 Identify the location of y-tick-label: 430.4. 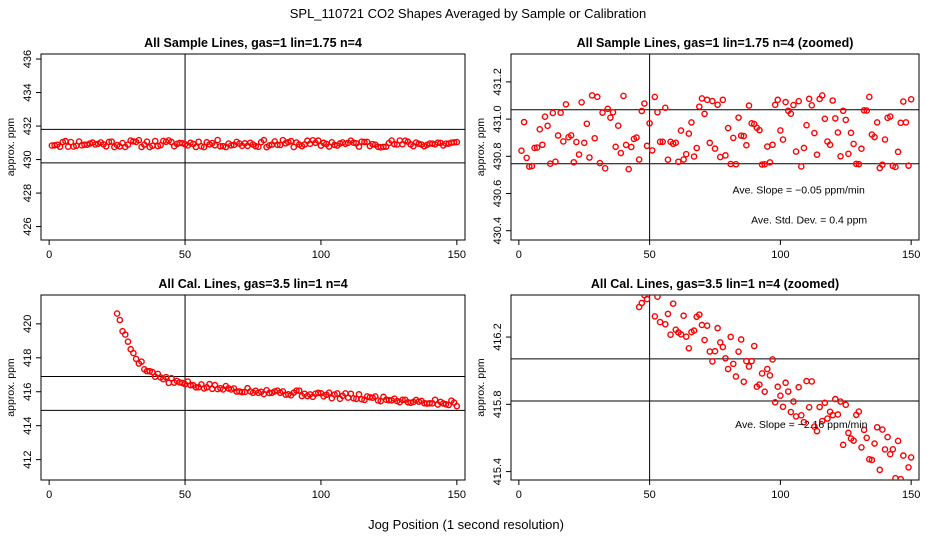
(498, 231).